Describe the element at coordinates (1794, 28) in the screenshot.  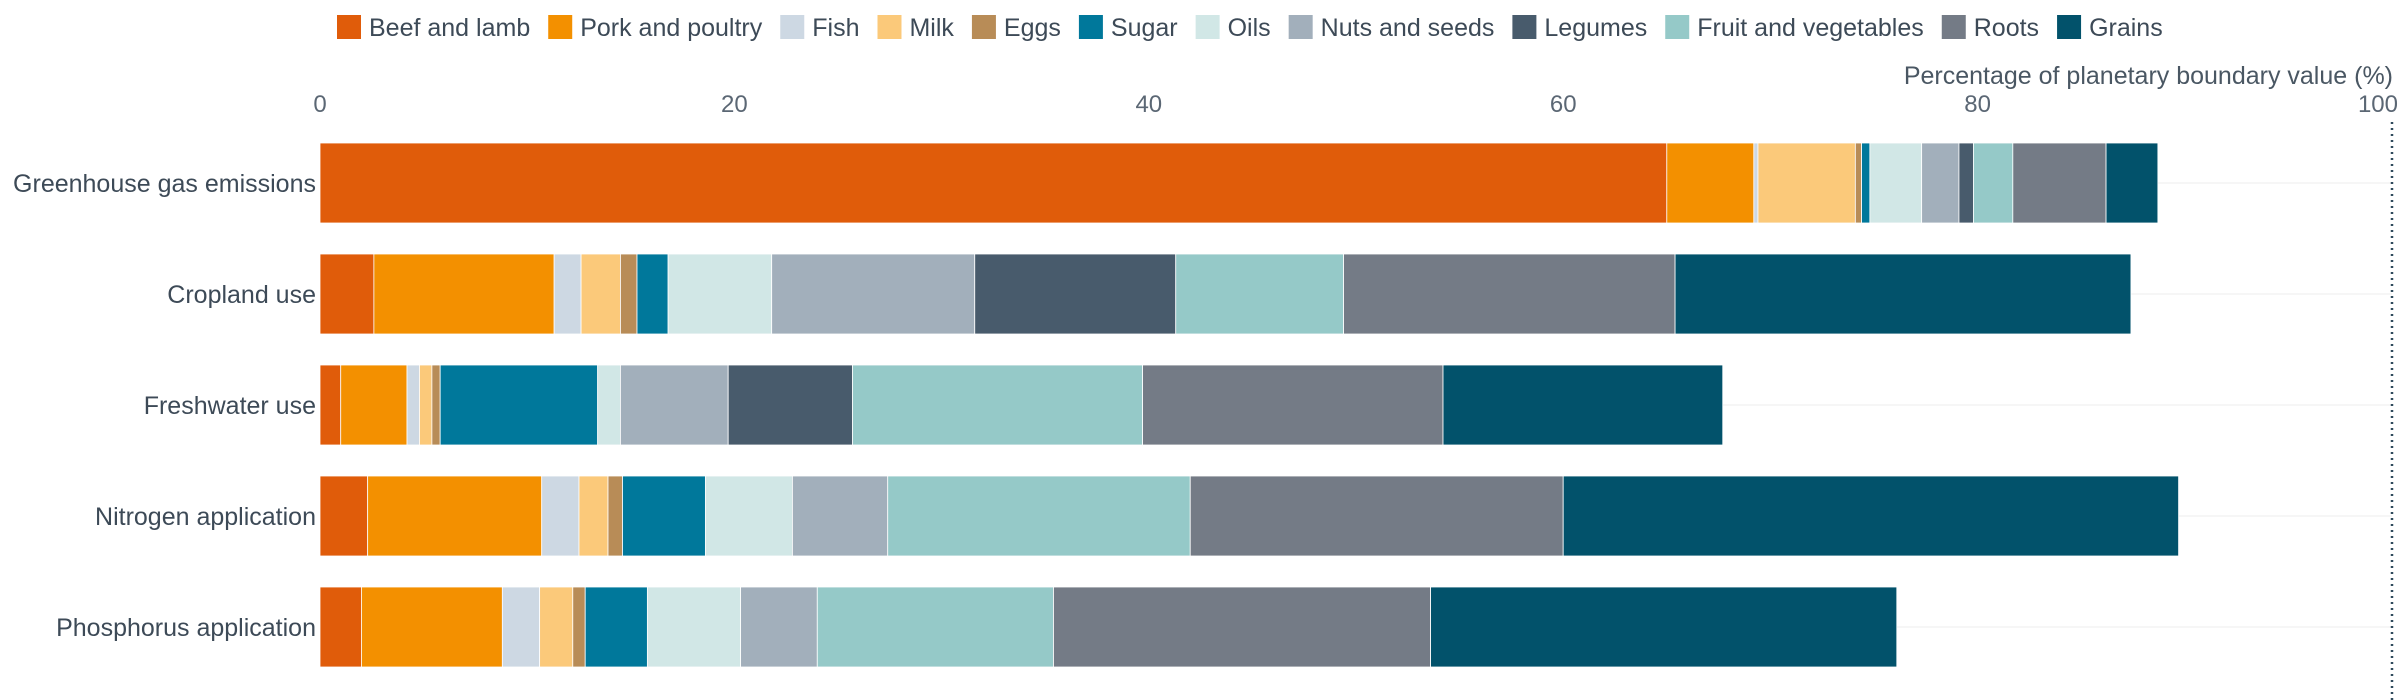
I see `legend-item-fruit-and-vegetables: Fruit and vegetables` at that location.